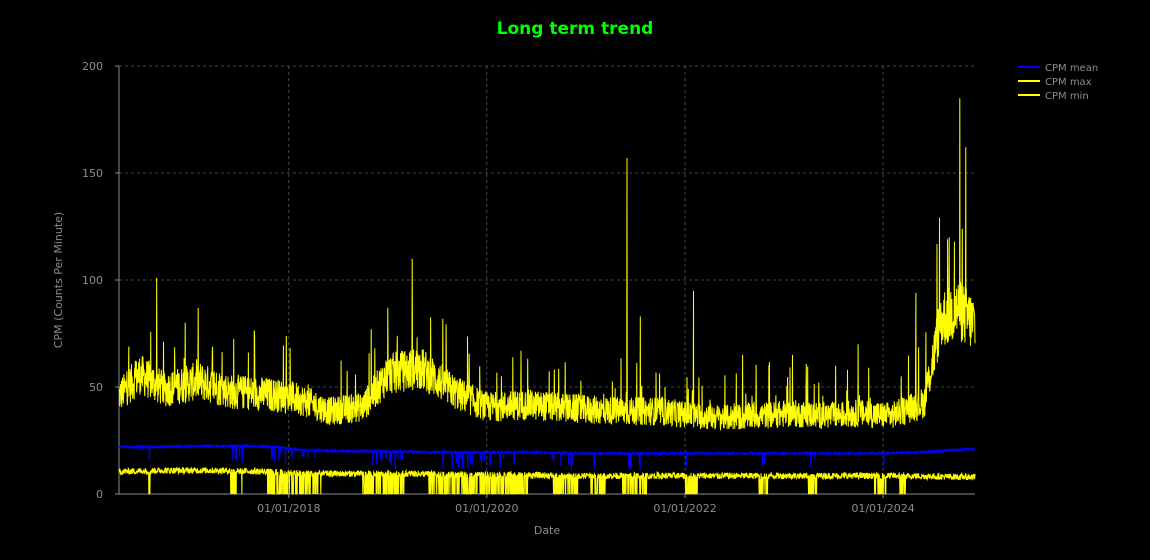 This screenshot has height=560, width=1150. I want to click on legend-label: CPM mean, so click(1071, 68).